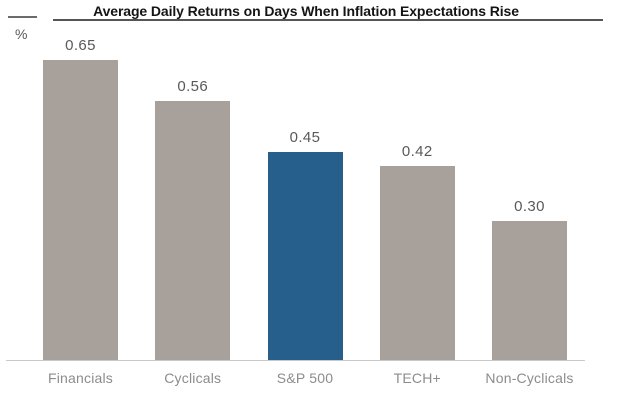 Image resolution: width=640 pixels, height=400 pixels. Describe the element at coordinates (80, 45) in the screenshot. I see `bar-value-label: 0.65` at that location.